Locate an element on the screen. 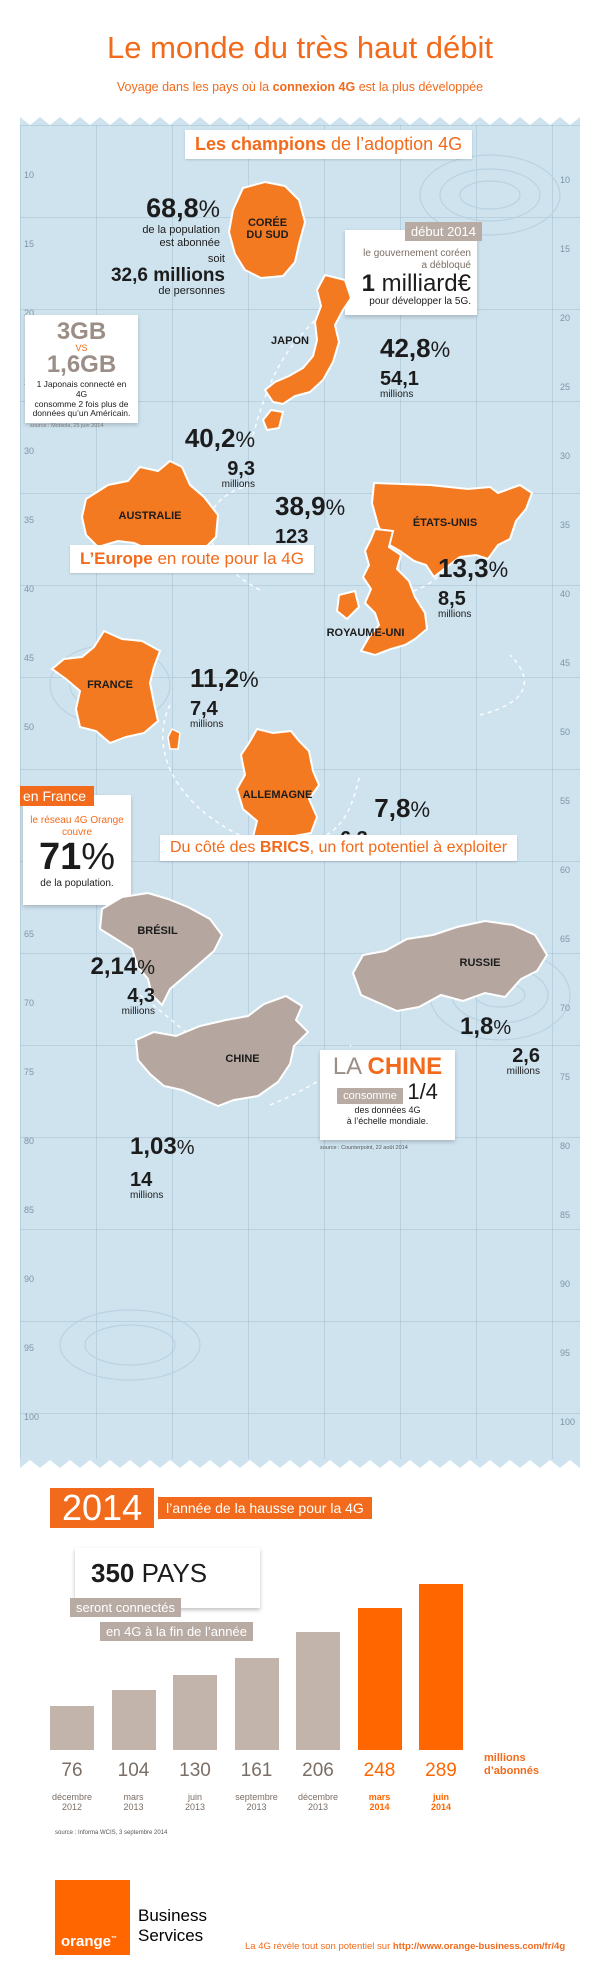 Image resolution: width=600 pixels, height=1971 pixels. france-card-value: 71% is located at coordinates (77, 857).